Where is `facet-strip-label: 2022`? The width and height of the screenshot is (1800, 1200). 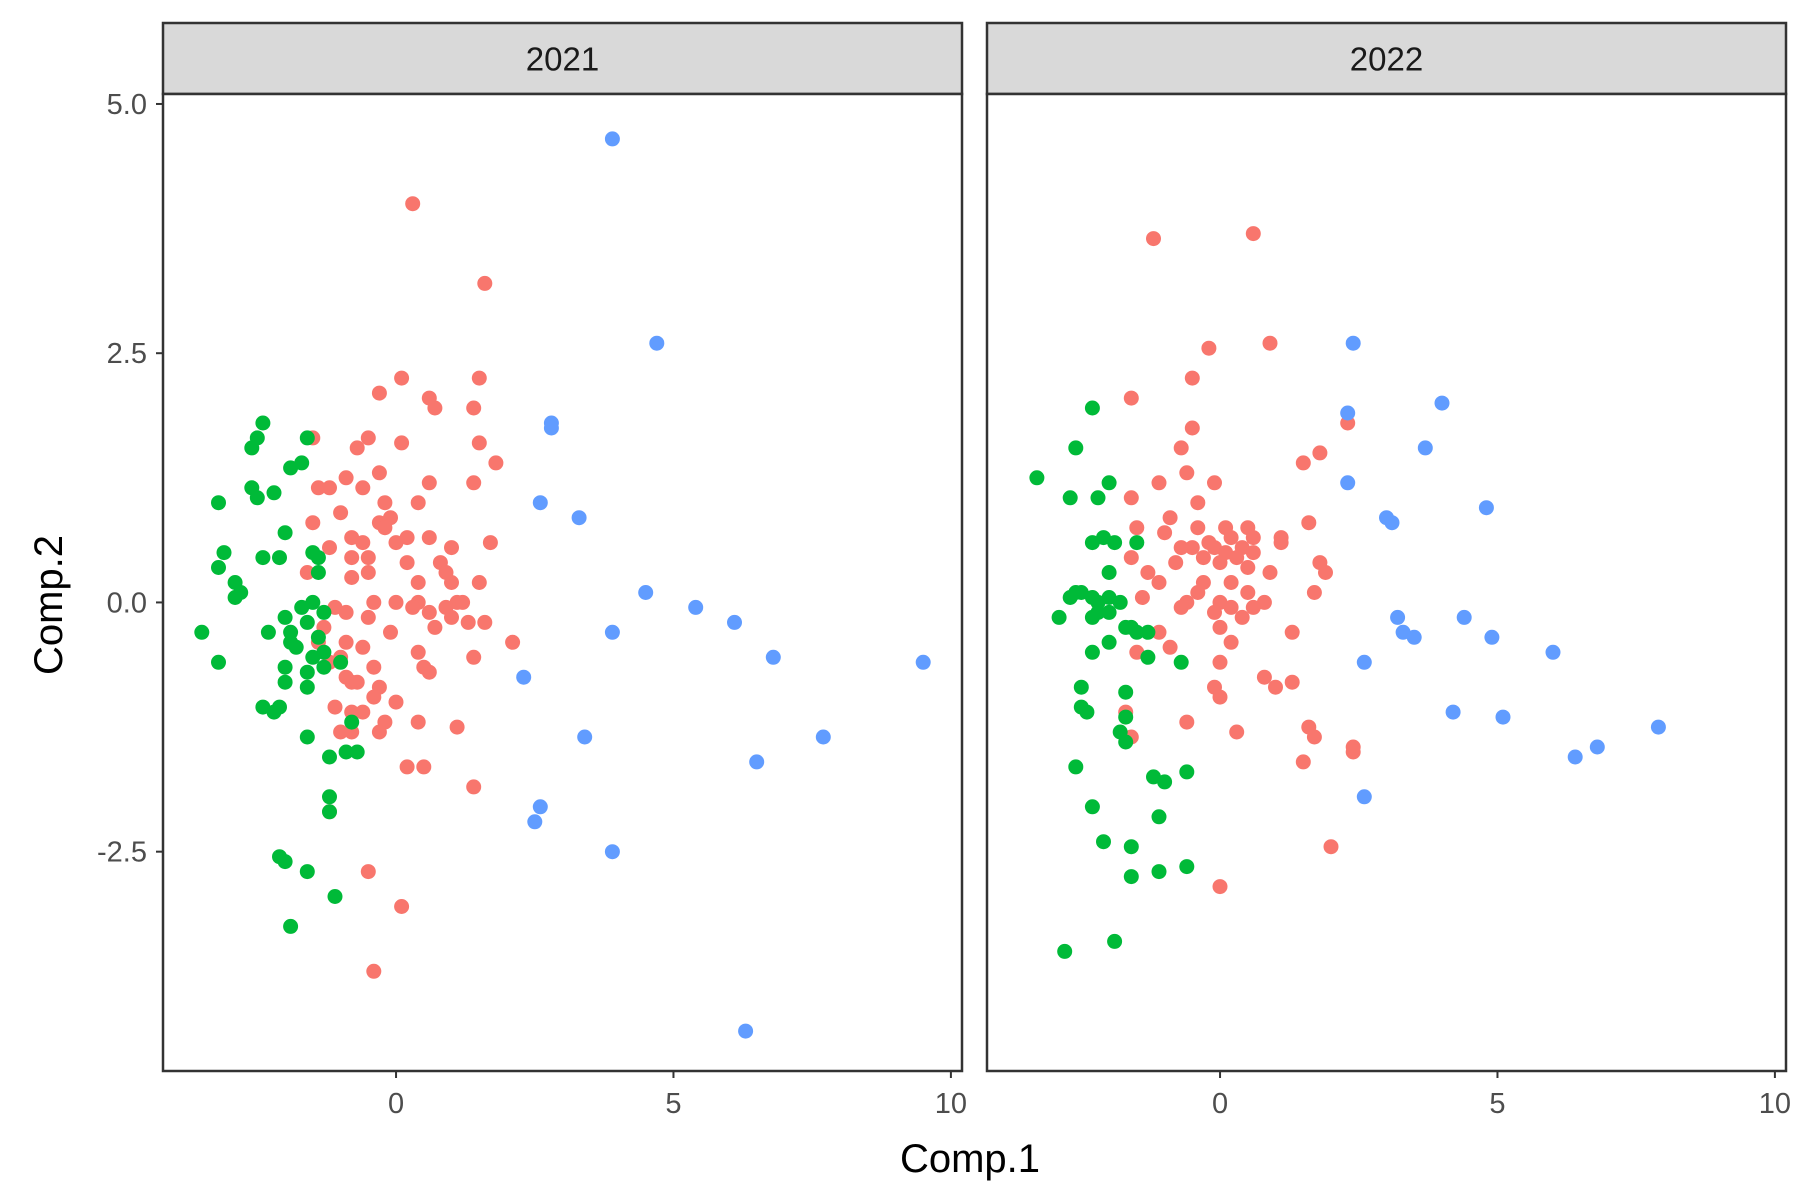 facet-strip-label: 2022 is located at coordinates (1386, 59).